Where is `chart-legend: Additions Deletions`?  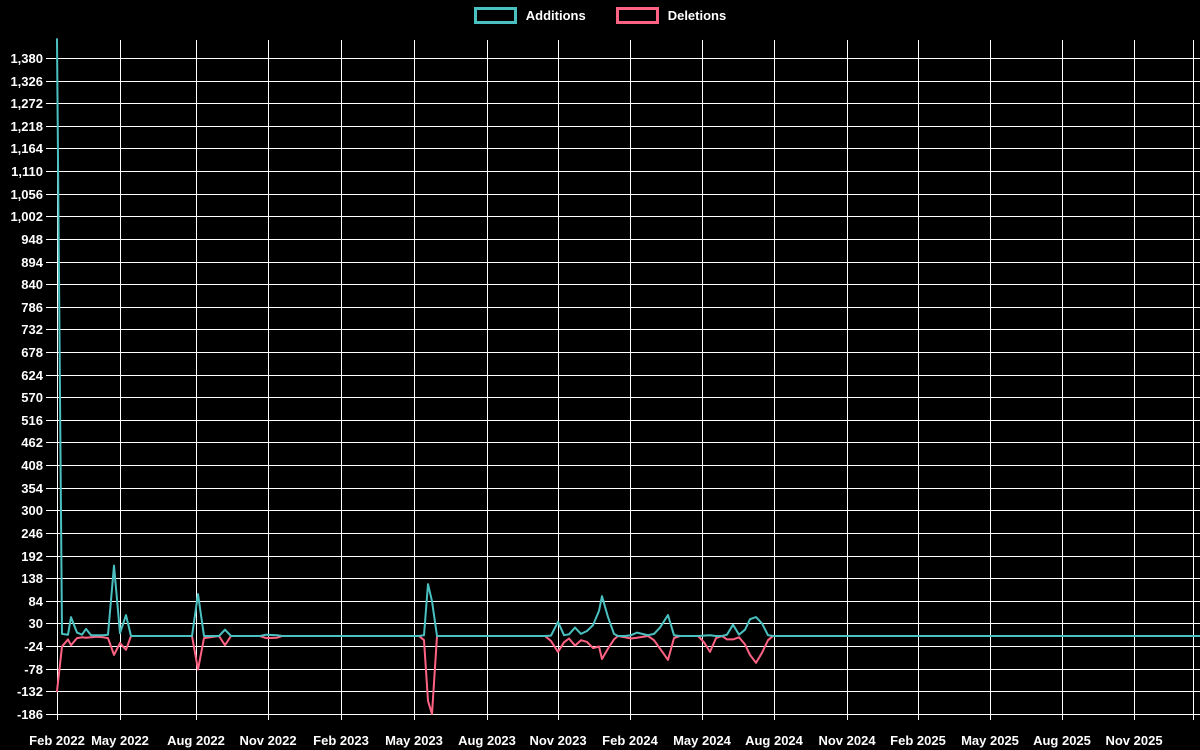
chart-legend: Additions Deletions is located at coordinates (600, 15).